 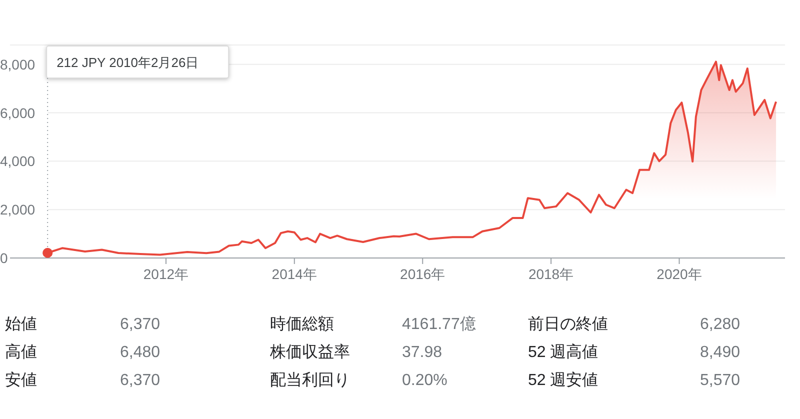 What do you see at coordinates (18, 210) in the screenshot?
I see `y-tick-label: 2,000` at bounding box center [18, 210].